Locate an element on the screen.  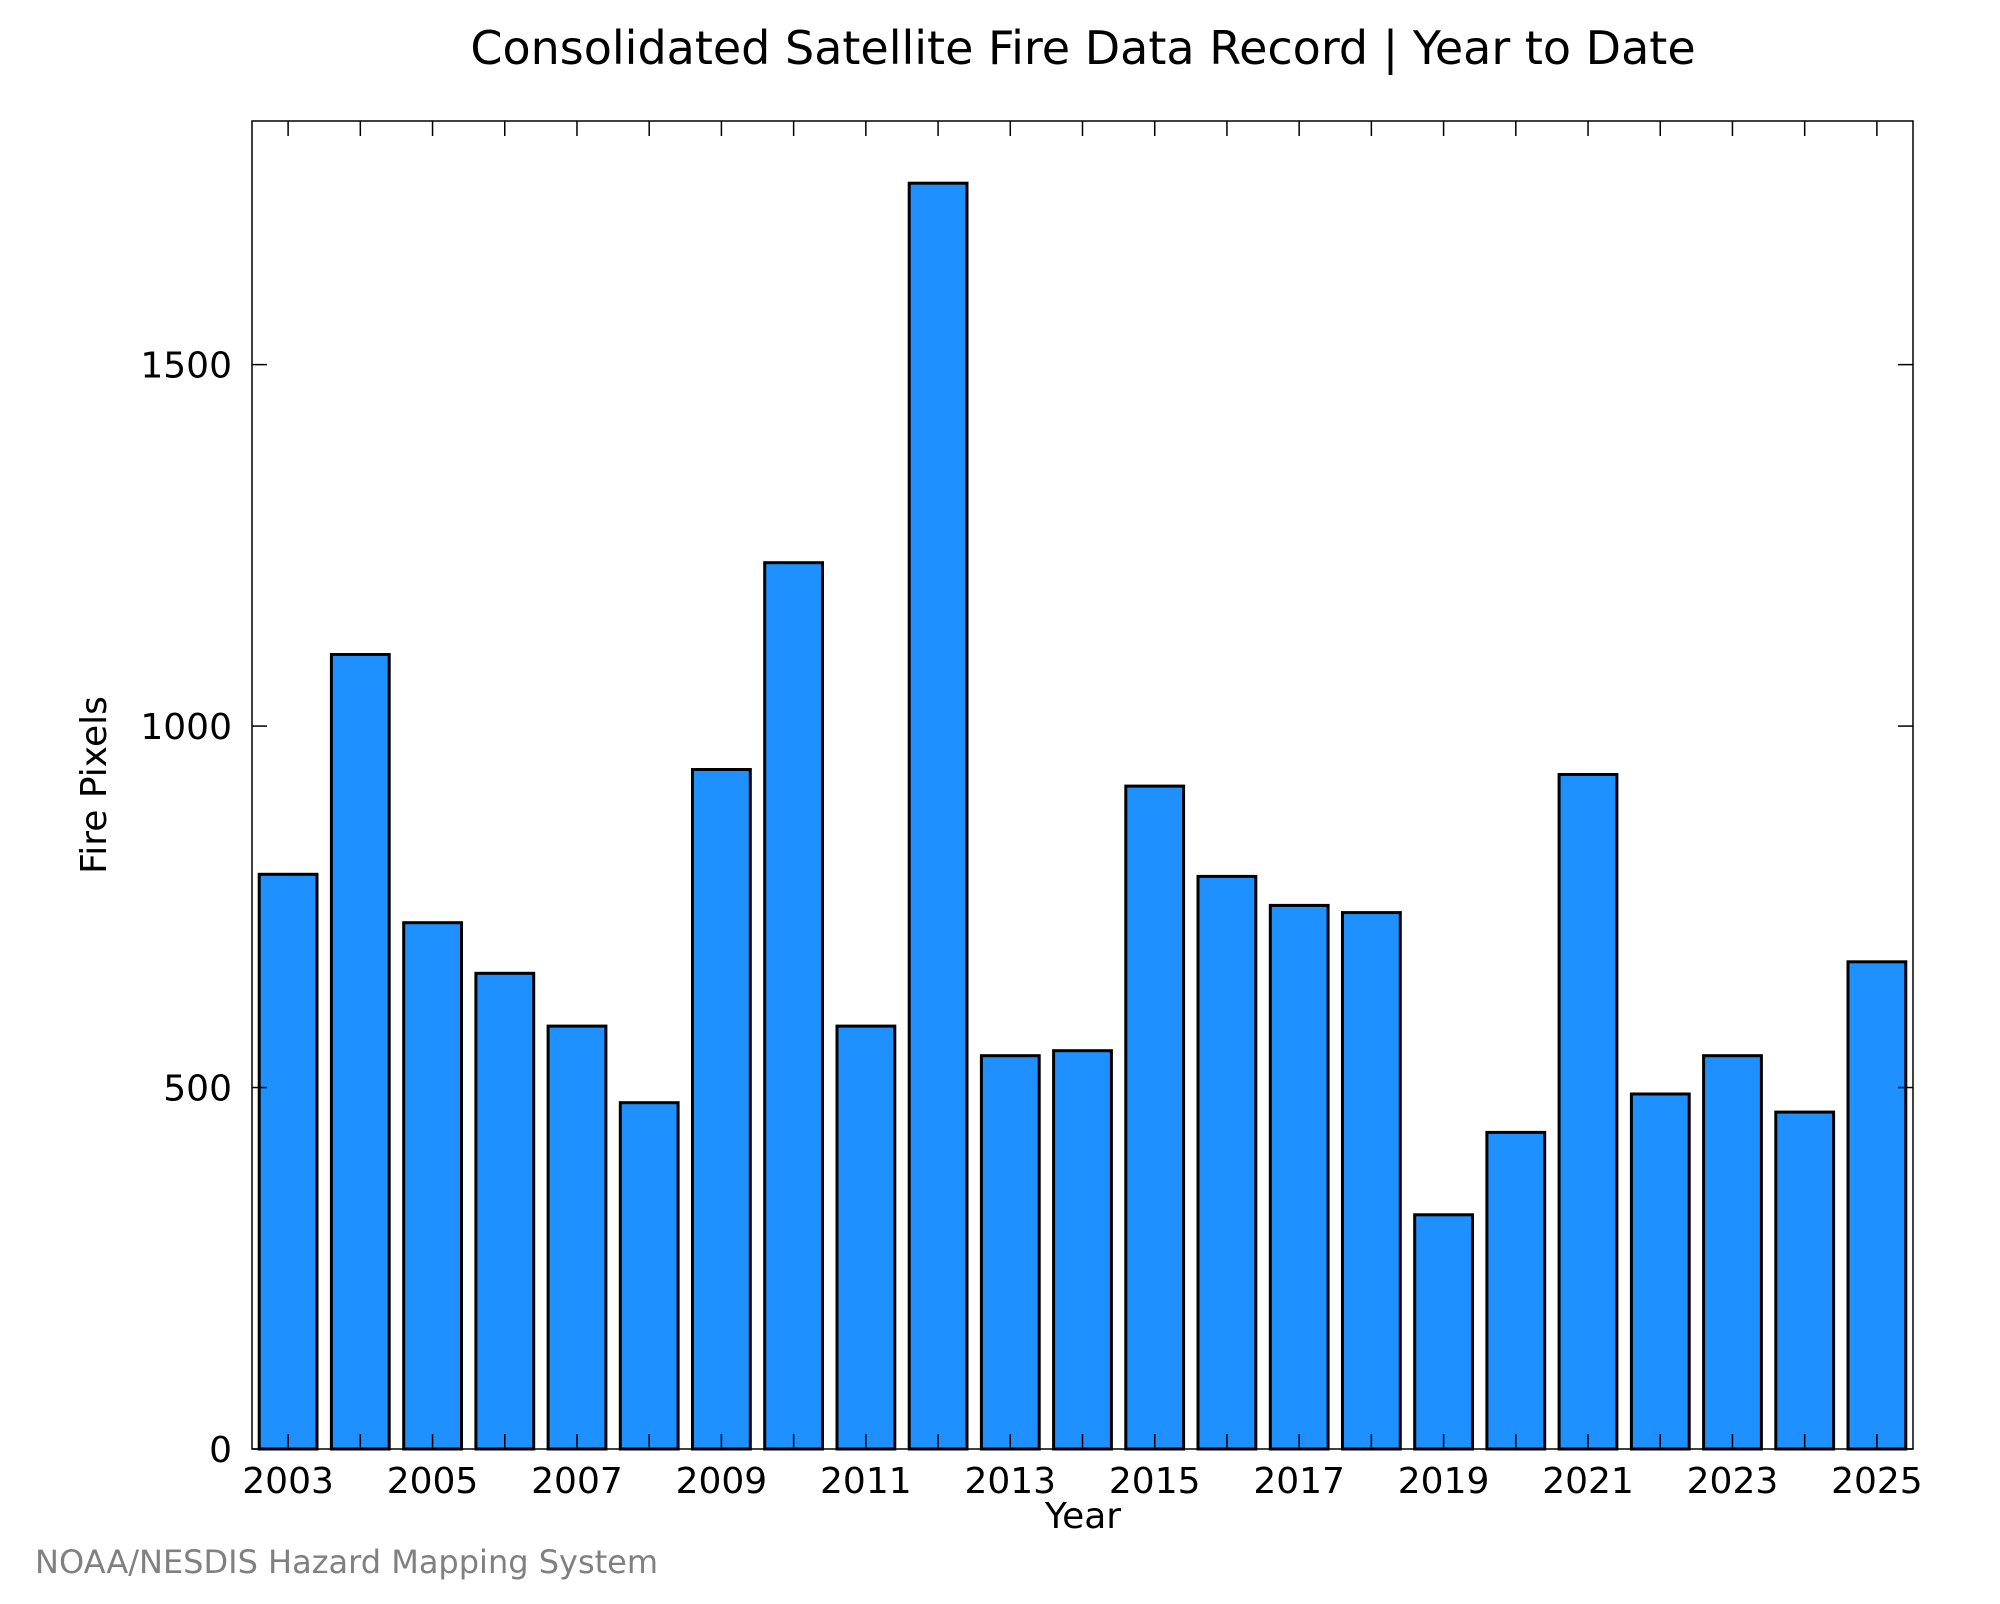
bar-2010 is located at coordinates (794, 1006).